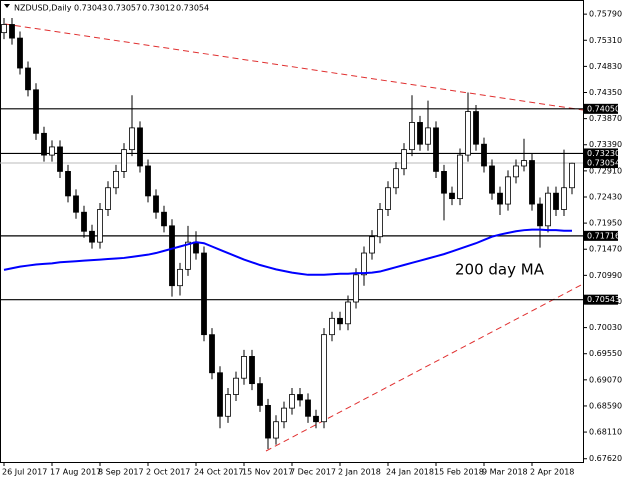  What do you see at coordinates (605, 405) in the screenshot?
I see `y-tick-label: 0.68590` at bounding box center [605, 405].